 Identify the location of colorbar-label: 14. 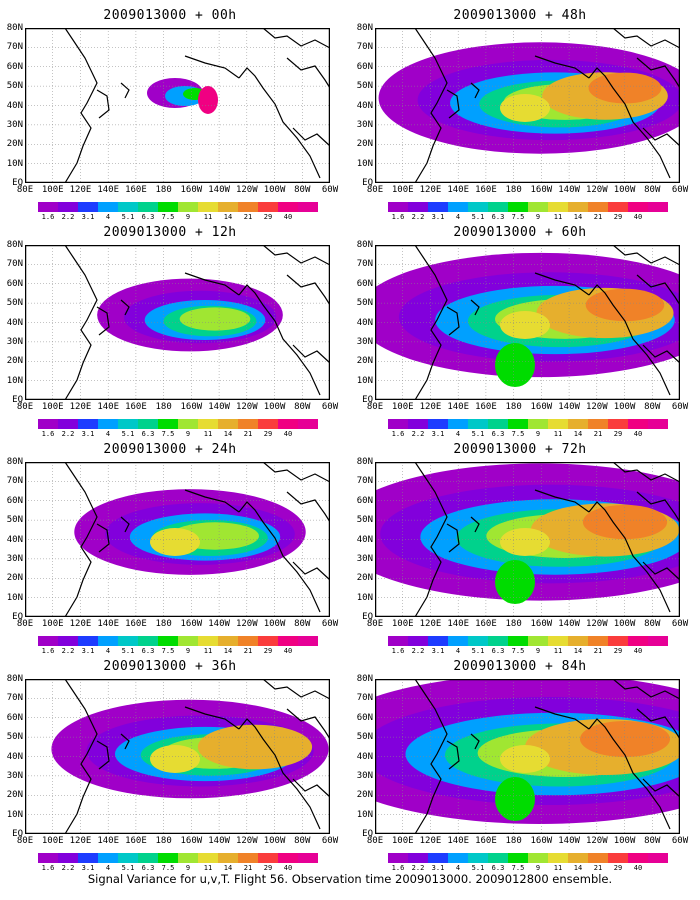
(578, 868).